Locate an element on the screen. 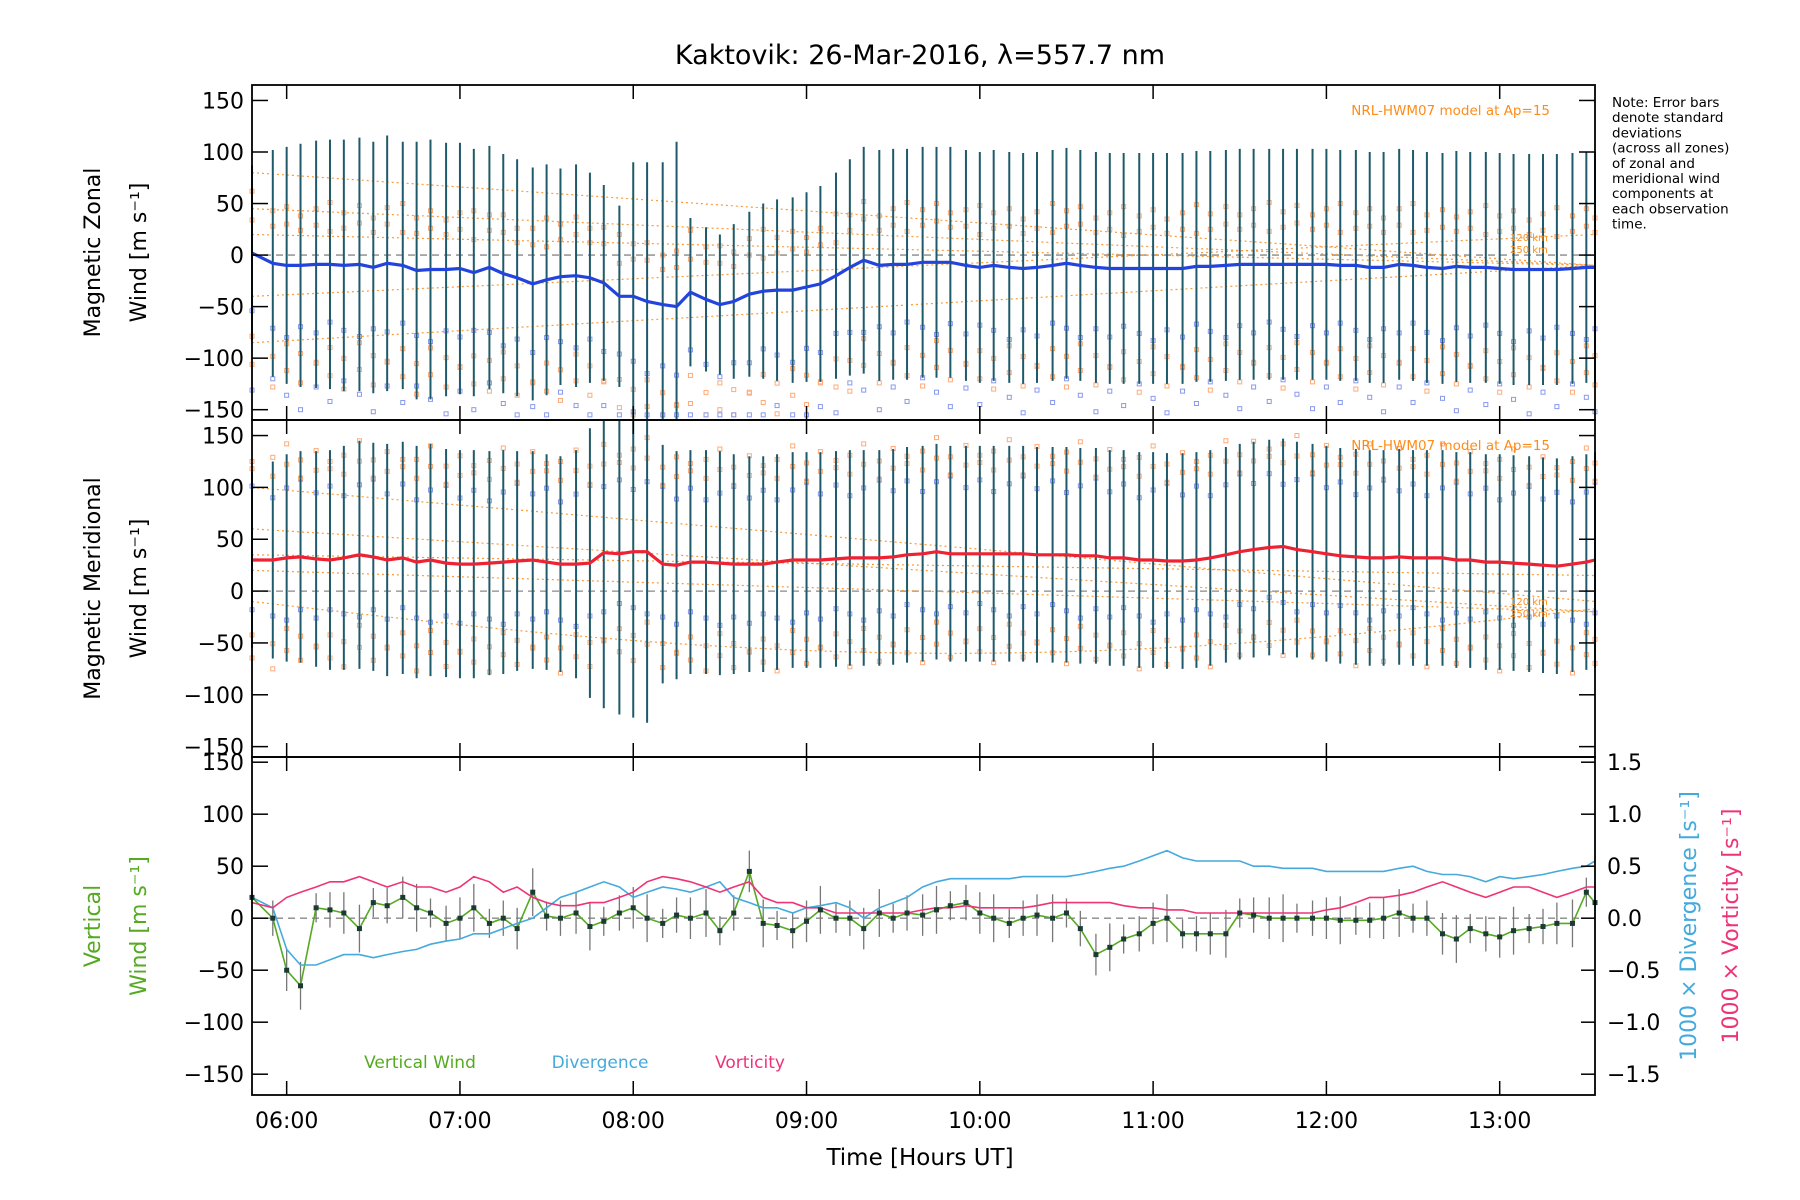 The width and height of the screenshot is (1800, 1200). right-tick-label: 1.0 is located at coordinates (1624, 815).